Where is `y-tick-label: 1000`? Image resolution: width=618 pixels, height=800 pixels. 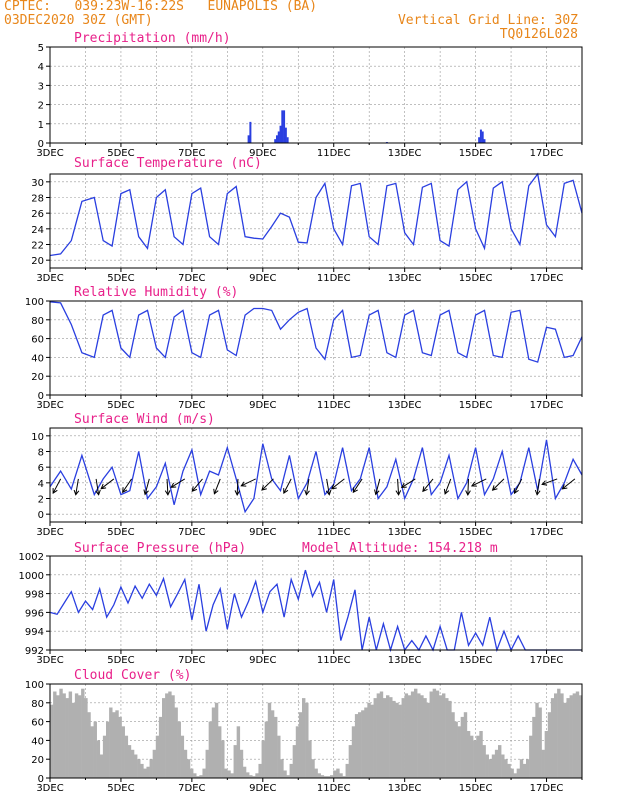
y-tick-label: 1000 is located at coordinates (31, 576).